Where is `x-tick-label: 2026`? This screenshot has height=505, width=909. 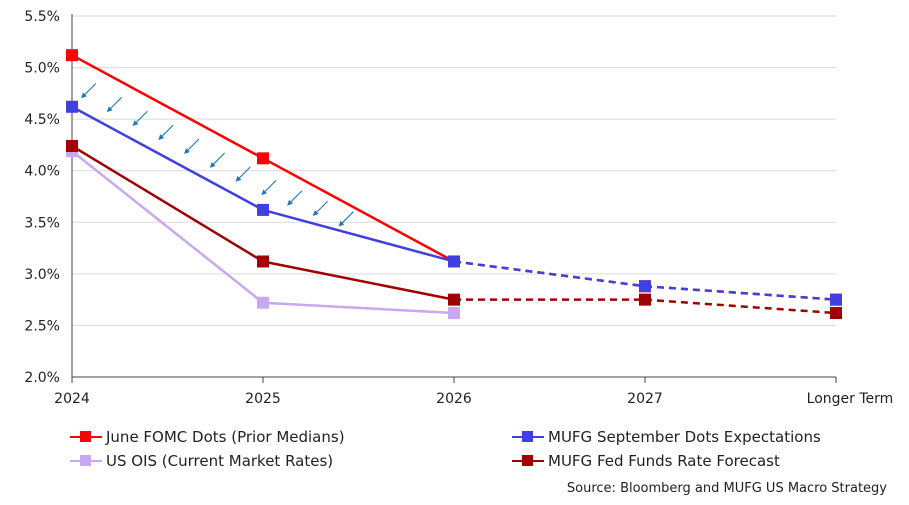
x-tick-label: 2026 is located at coordinates (454, 399).